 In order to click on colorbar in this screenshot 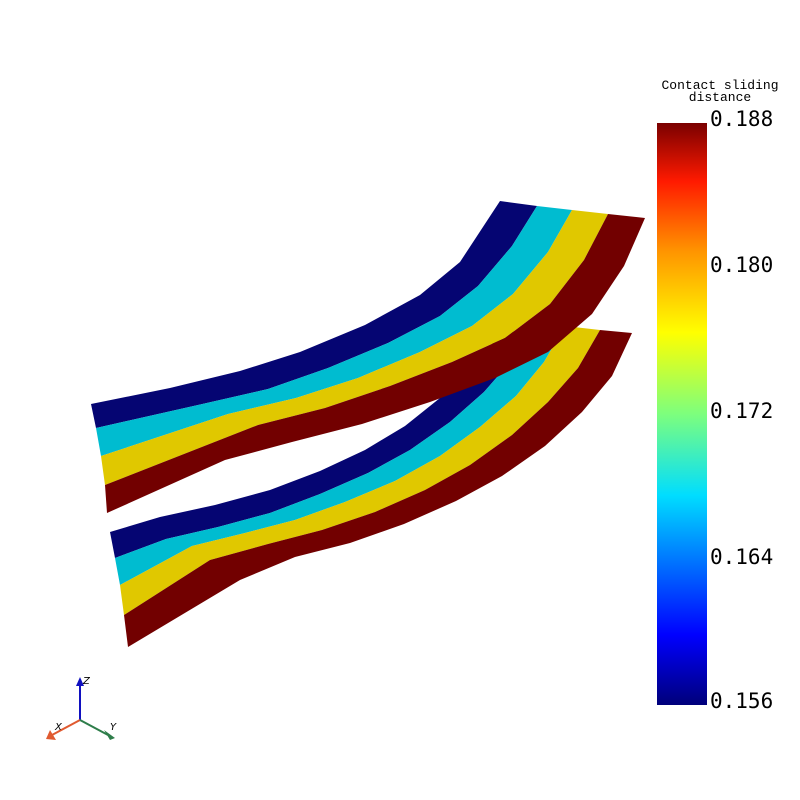, I will do `click(682, 414)`.